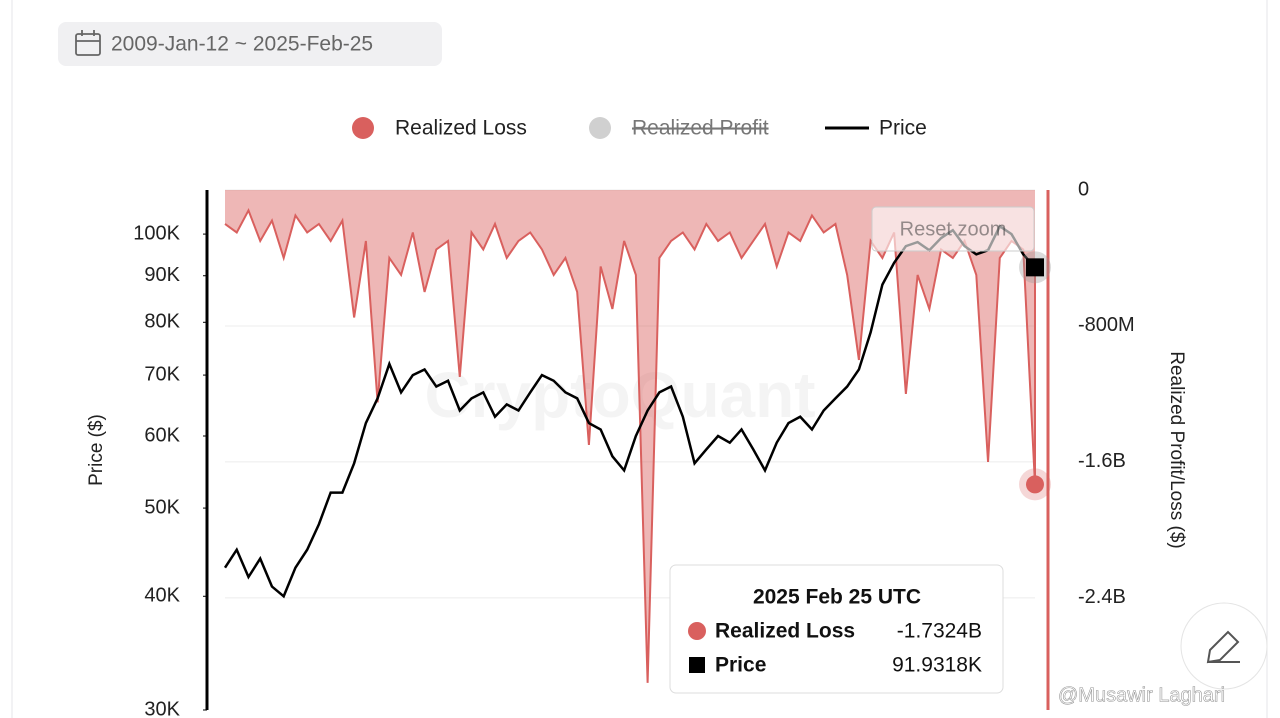 Image resolution: width=1280 pixels, height=718 pixels. I want to click on legend-label: Realized Loss, so click(461, 128).